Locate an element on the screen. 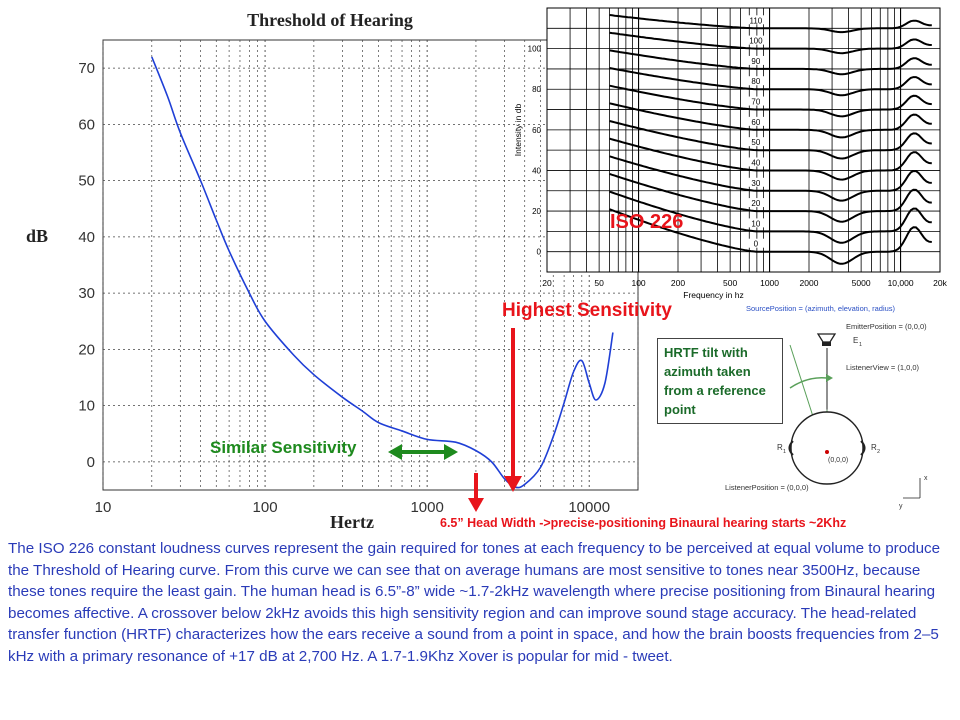  highest-sensitivity-label: Highest Sensitivity is located at coordinates (587, 310).